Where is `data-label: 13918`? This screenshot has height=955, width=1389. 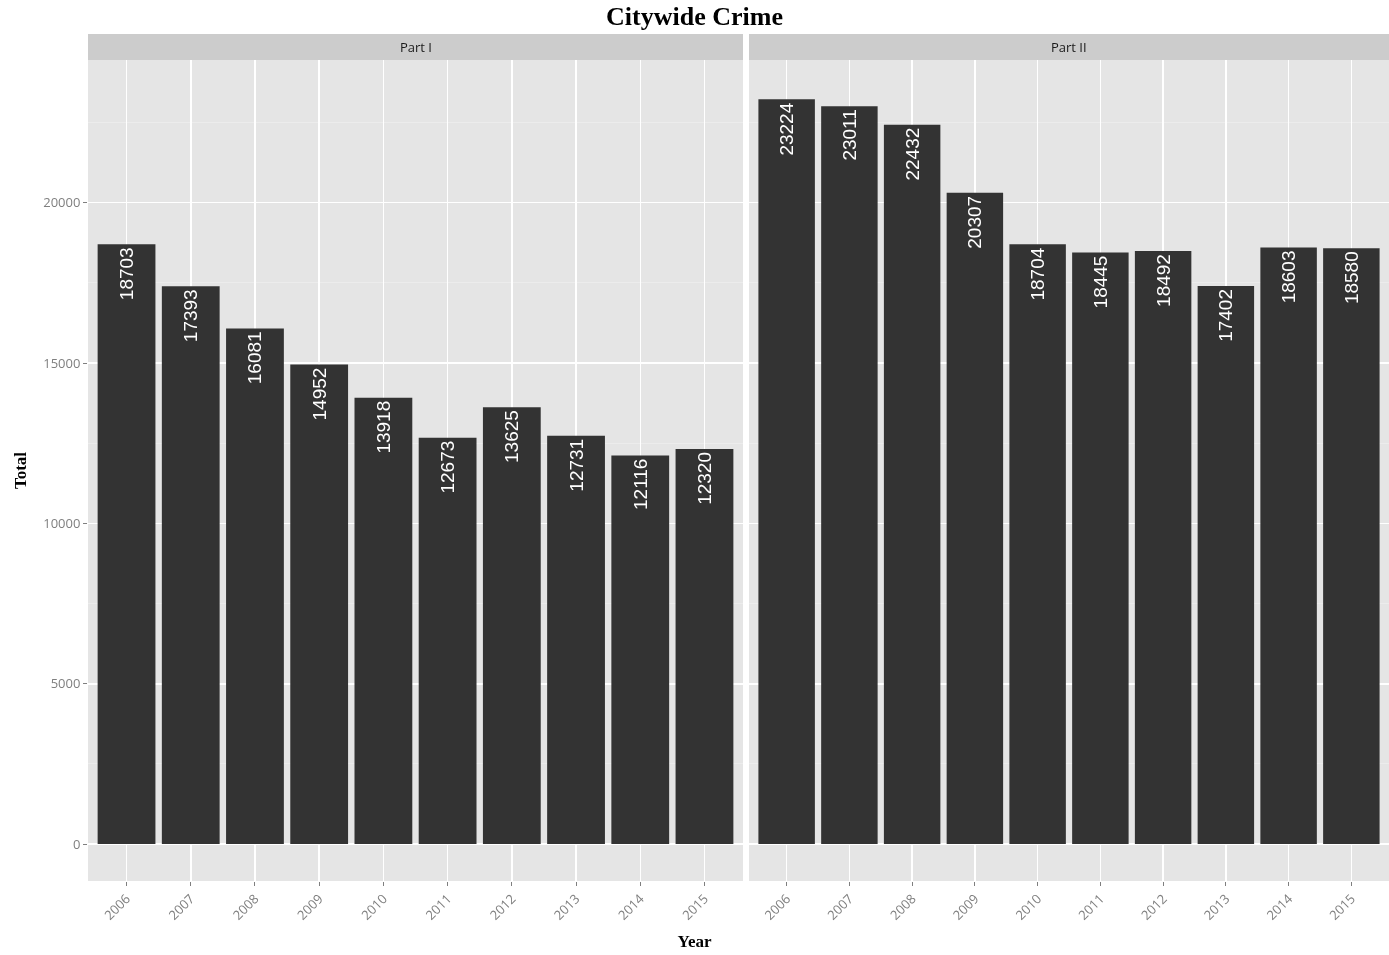
data-label: 13918 is located at coordinates (383, 427).